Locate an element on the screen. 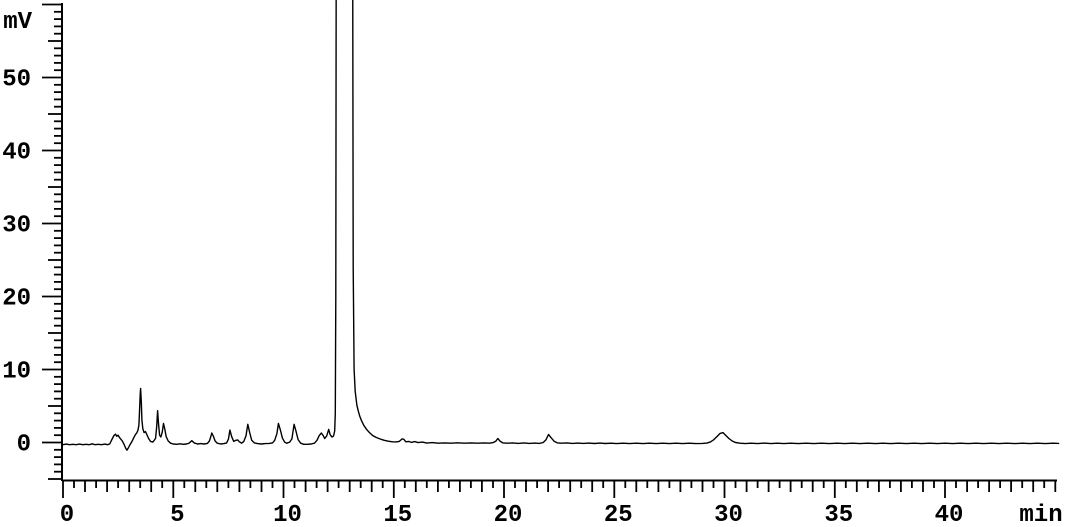 The height and width of the screenshot is (527, 1066). x-tick-label: 30 is located at coordinates (728, 514).